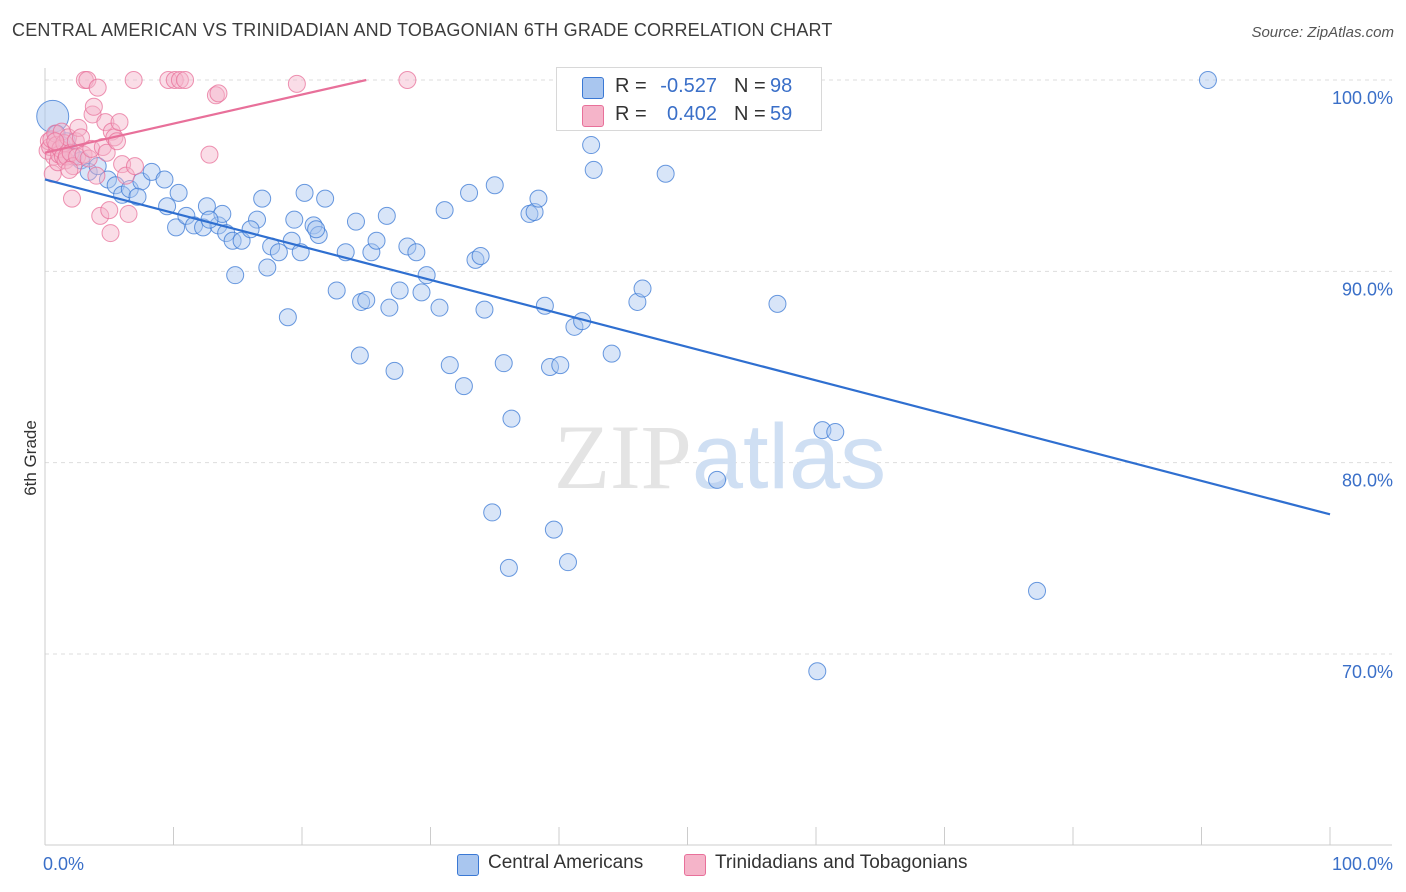 Image resolution: width=1406 pixels, height=892 pixels. What do you see at coordinates (789, 457) in the screenshot?
I see `watermark-atlas: atlas` at bounding box center [789, 457].